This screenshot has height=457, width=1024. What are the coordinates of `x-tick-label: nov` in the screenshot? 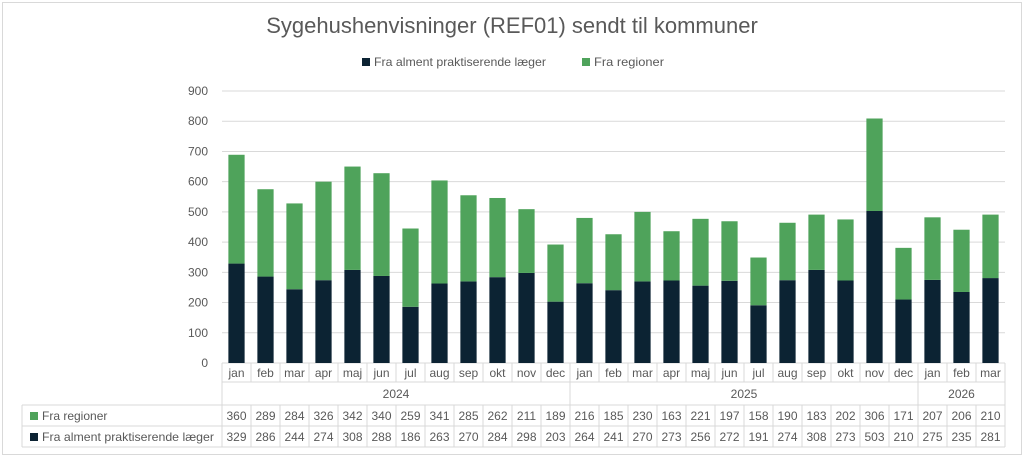 It's located at (874, 373).